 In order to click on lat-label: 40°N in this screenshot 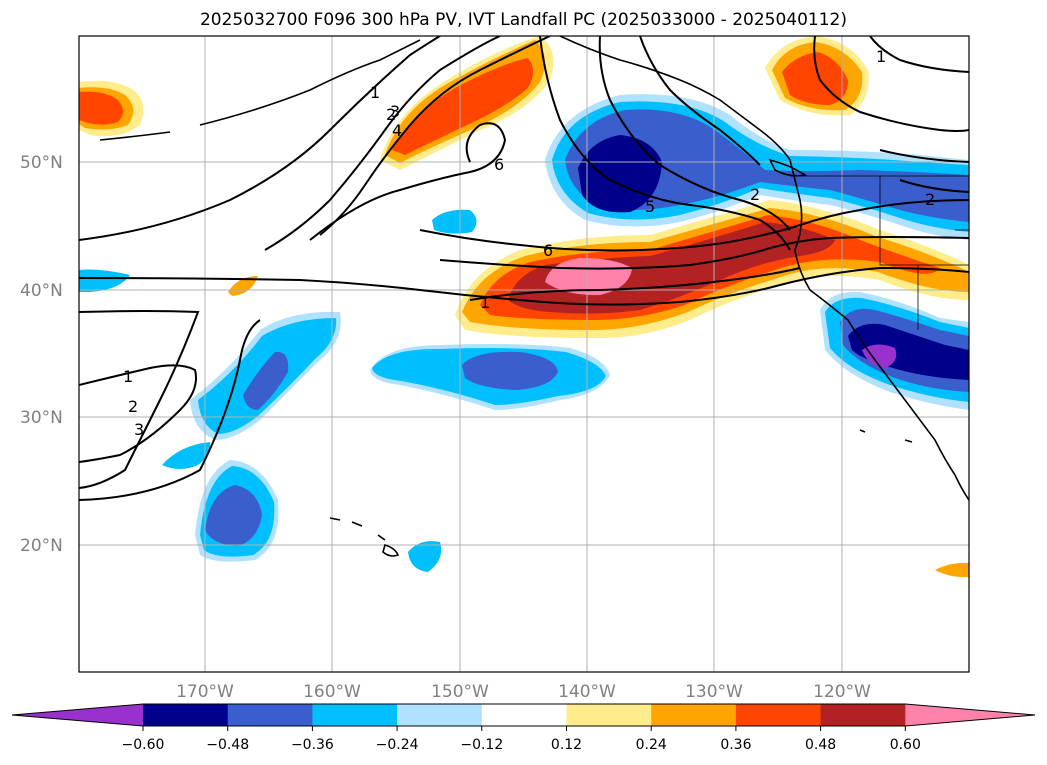, I will do `click(41, 291)`.